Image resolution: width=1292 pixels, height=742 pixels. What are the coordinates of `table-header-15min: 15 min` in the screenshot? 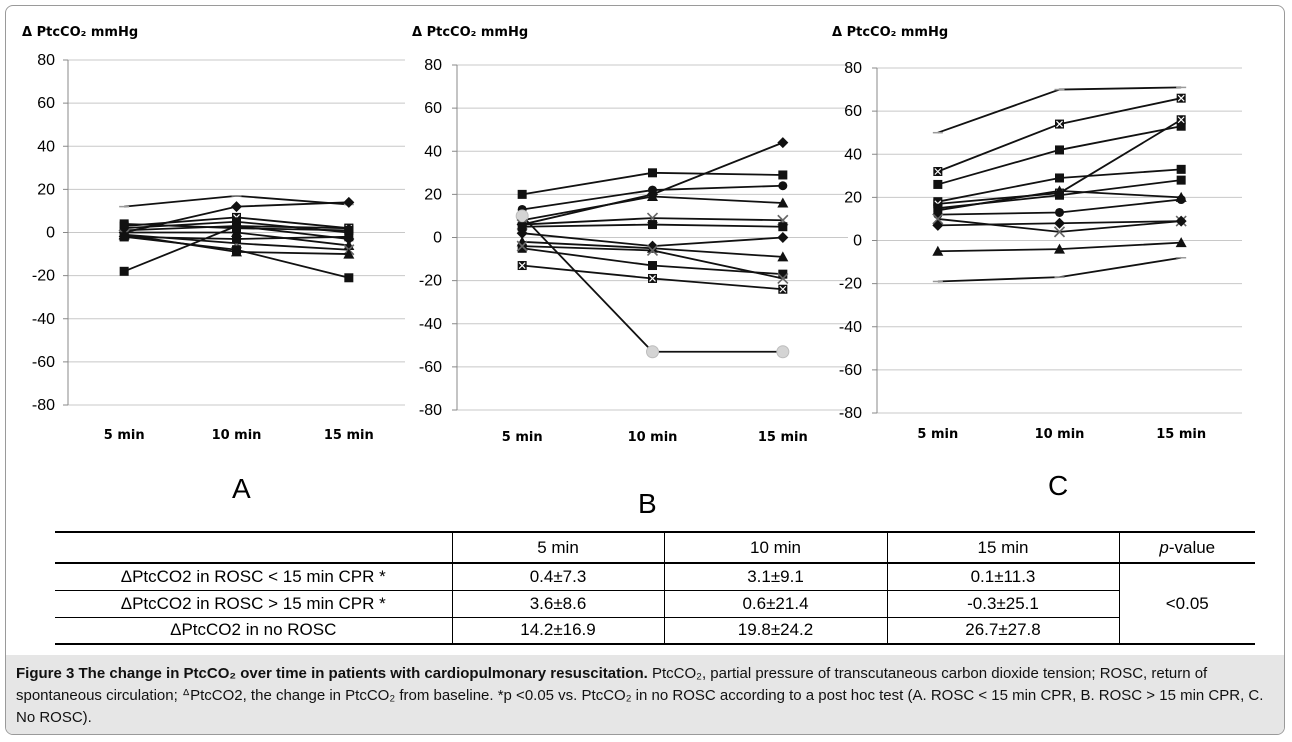 It's located at (1002, 547).